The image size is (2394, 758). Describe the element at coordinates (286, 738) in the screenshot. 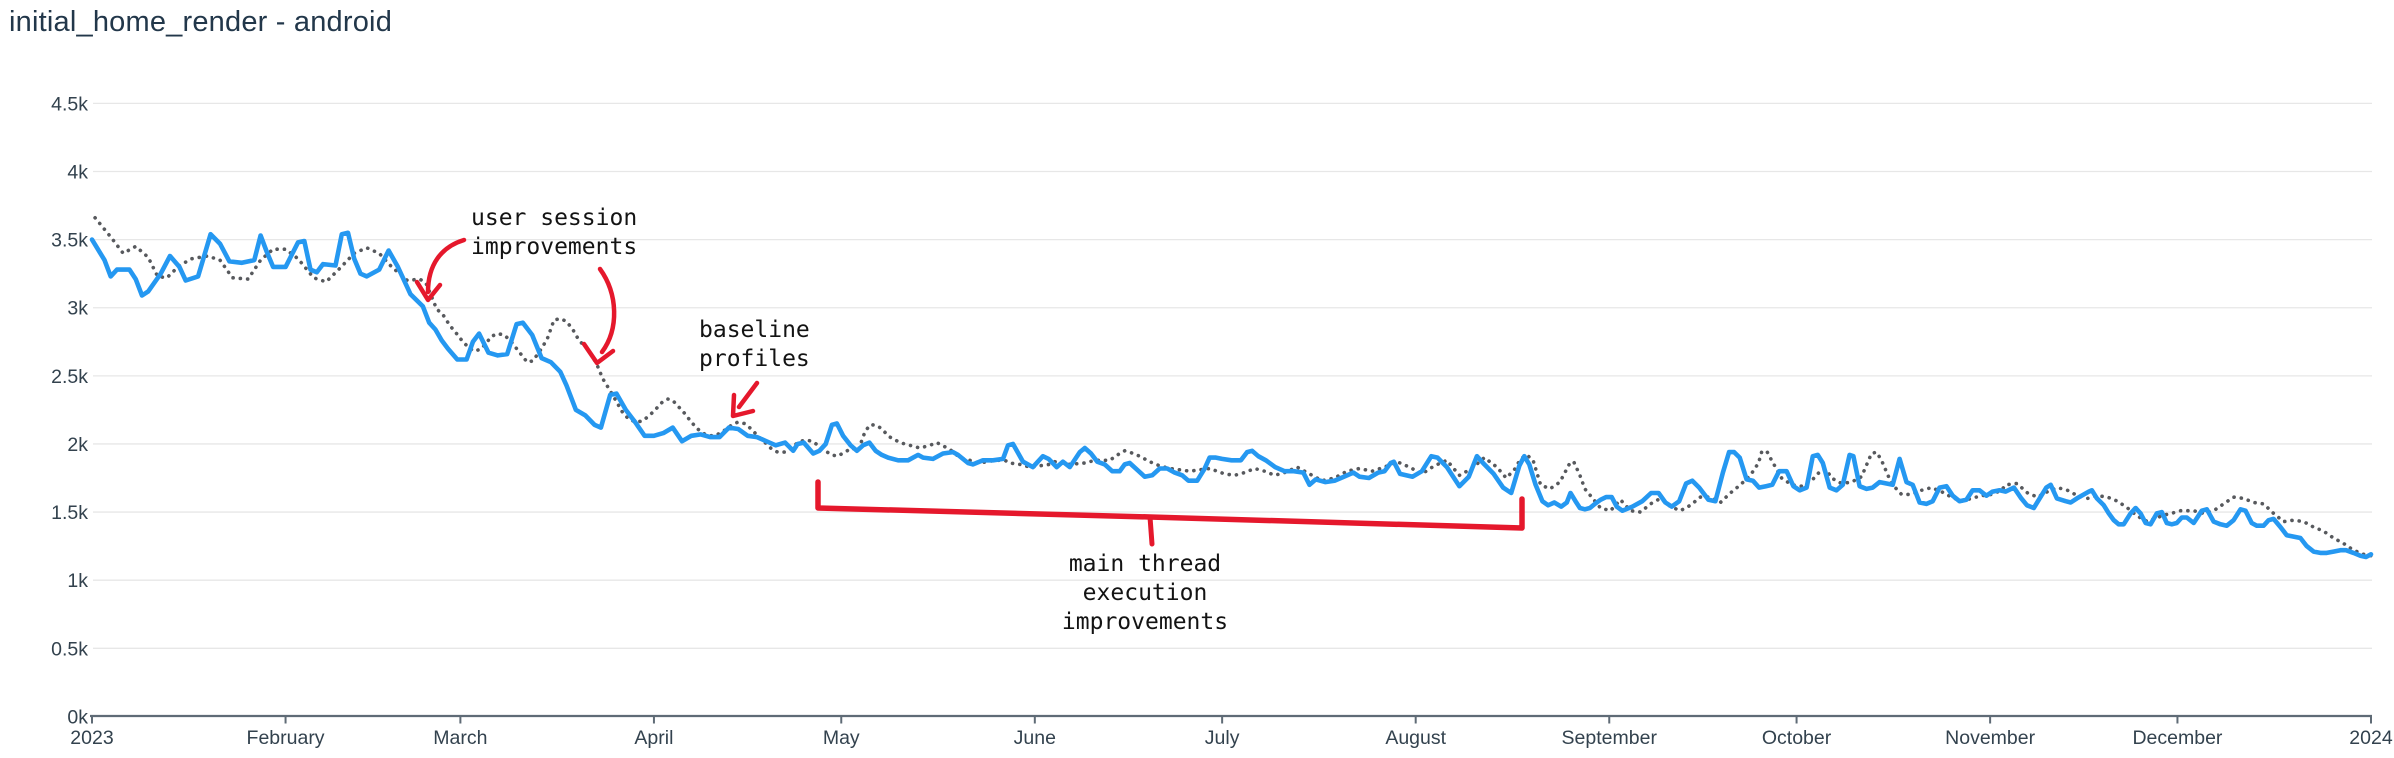

I see `x-tick-label-February: February` at that location.